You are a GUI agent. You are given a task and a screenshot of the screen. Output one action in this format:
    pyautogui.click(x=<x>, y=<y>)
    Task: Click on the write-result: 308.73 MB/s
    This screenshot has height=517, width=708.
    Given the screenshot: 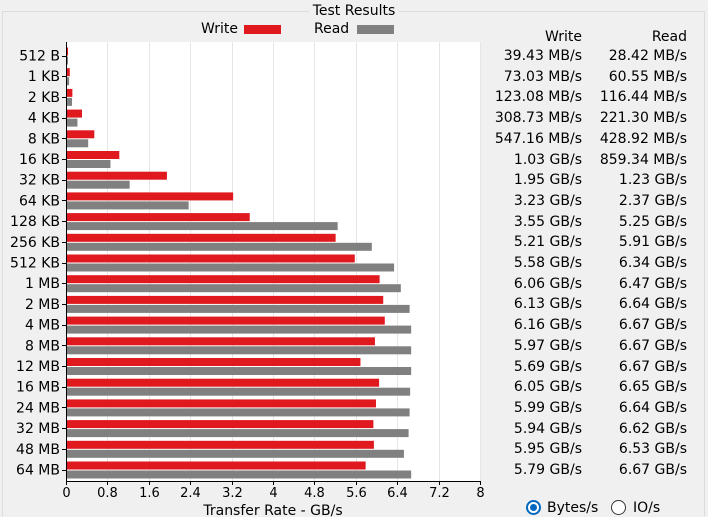 What is the action you would take?
    pyautogui.click(x=538, y=118)
    